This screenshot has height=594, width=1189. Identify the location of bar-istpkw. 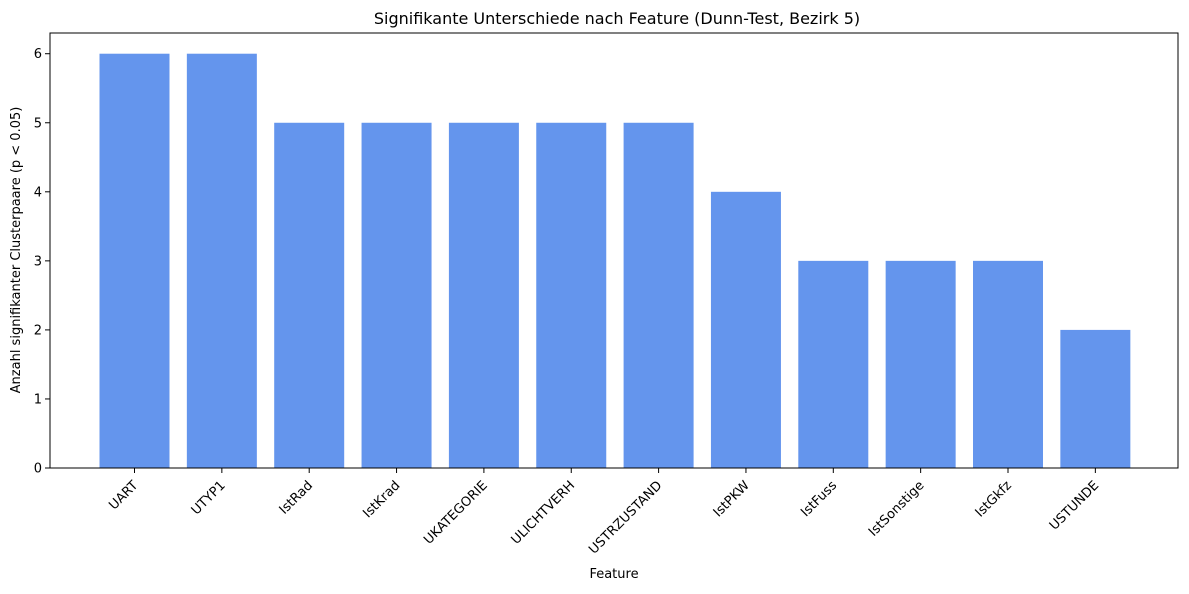
(745, 329).